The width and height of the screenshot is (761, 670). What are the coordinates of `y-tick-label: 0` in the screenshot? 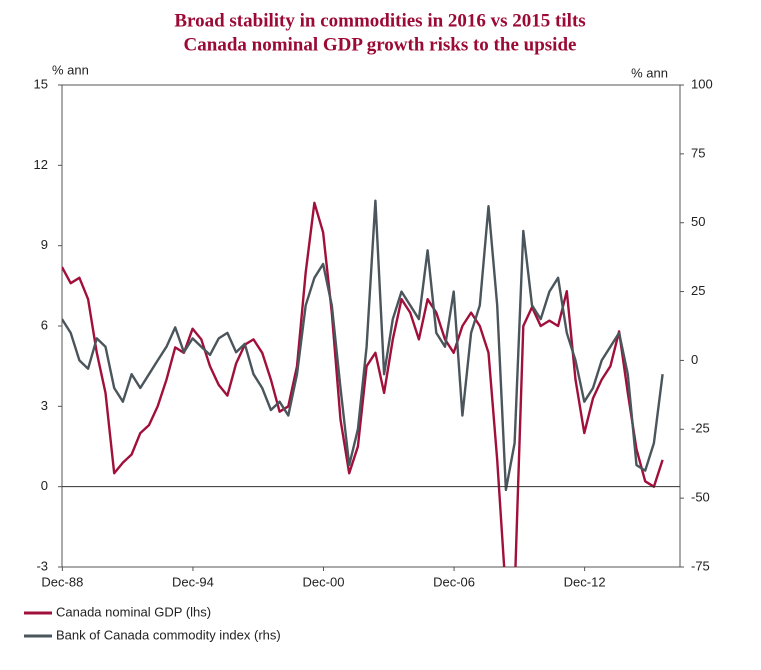 It's located at (44, 485).